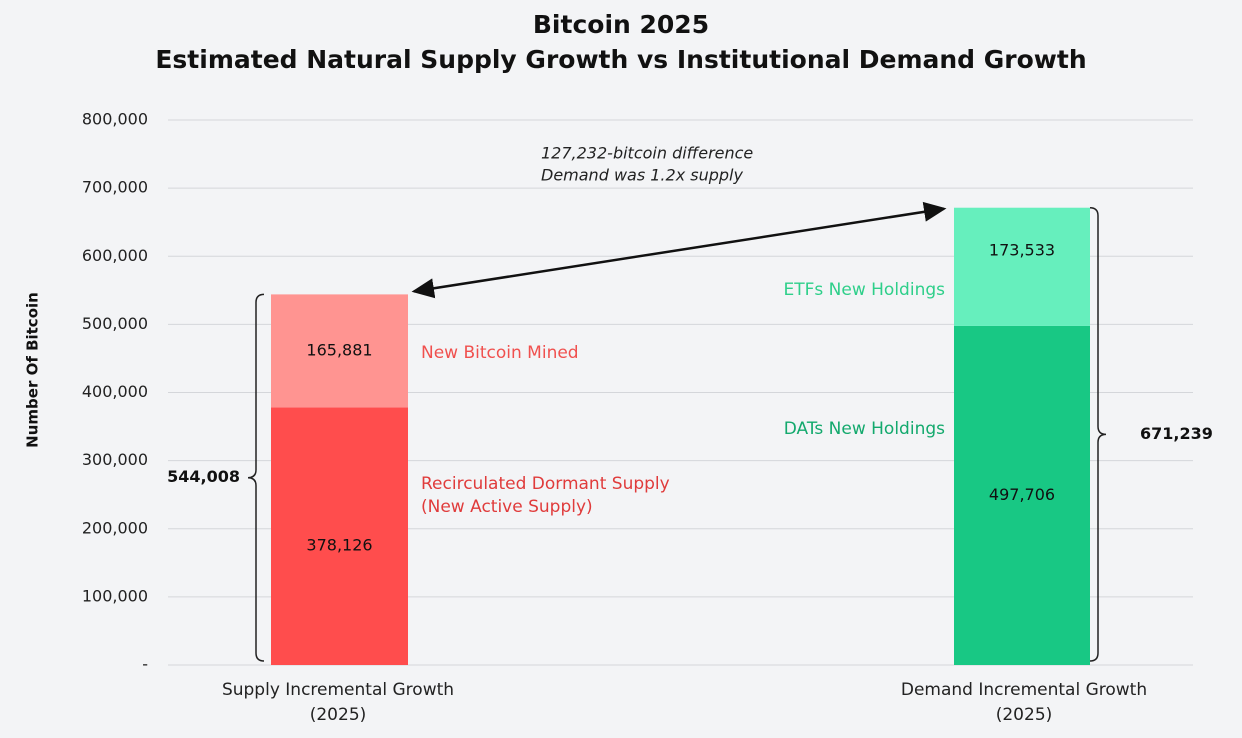 The width and height of the screenshot is (1242, 738). Describe the element at coordinates (115, 527) in the screenshot. I see `y-tick-label: 200,000` at that location.